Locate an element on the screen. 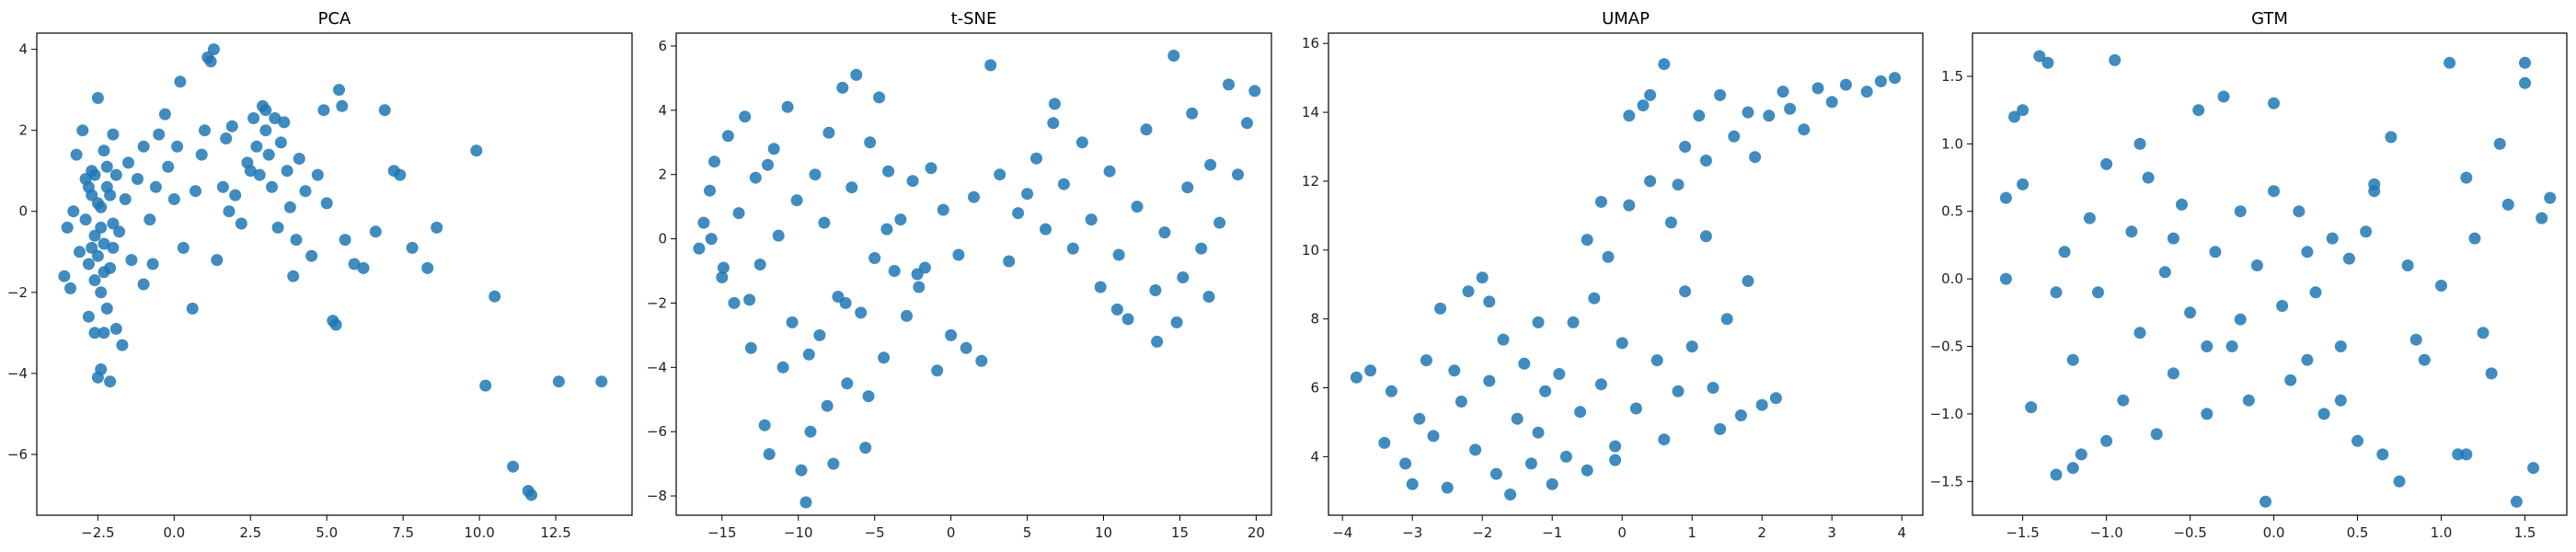 The height and width of the screenshot is (552, 2576). chart-title: PCA is located at coordinates (334, 19).